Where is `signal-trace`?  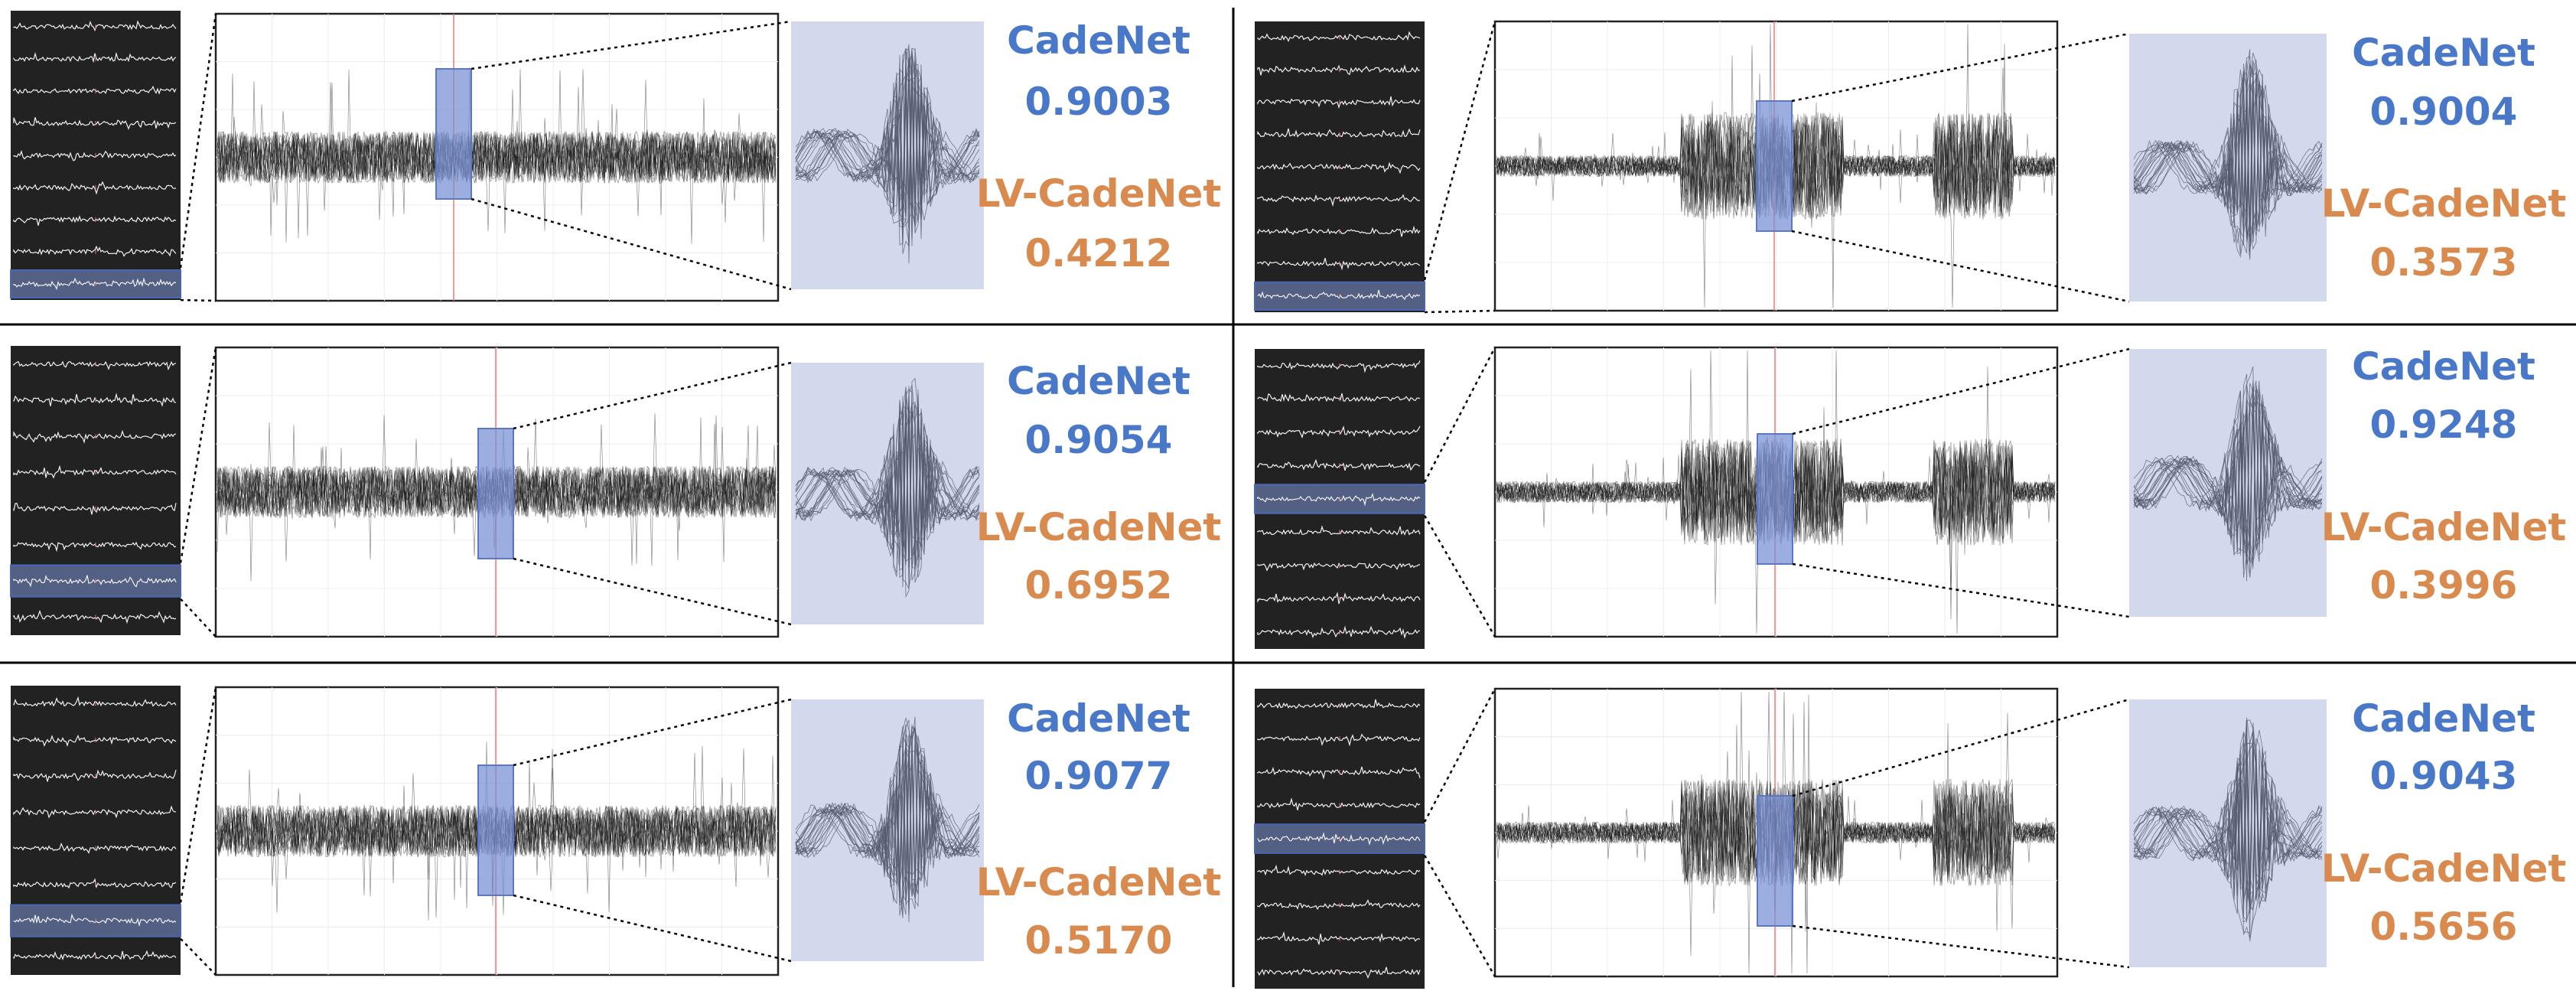 signal-trace is located at coordinates (497, 157).